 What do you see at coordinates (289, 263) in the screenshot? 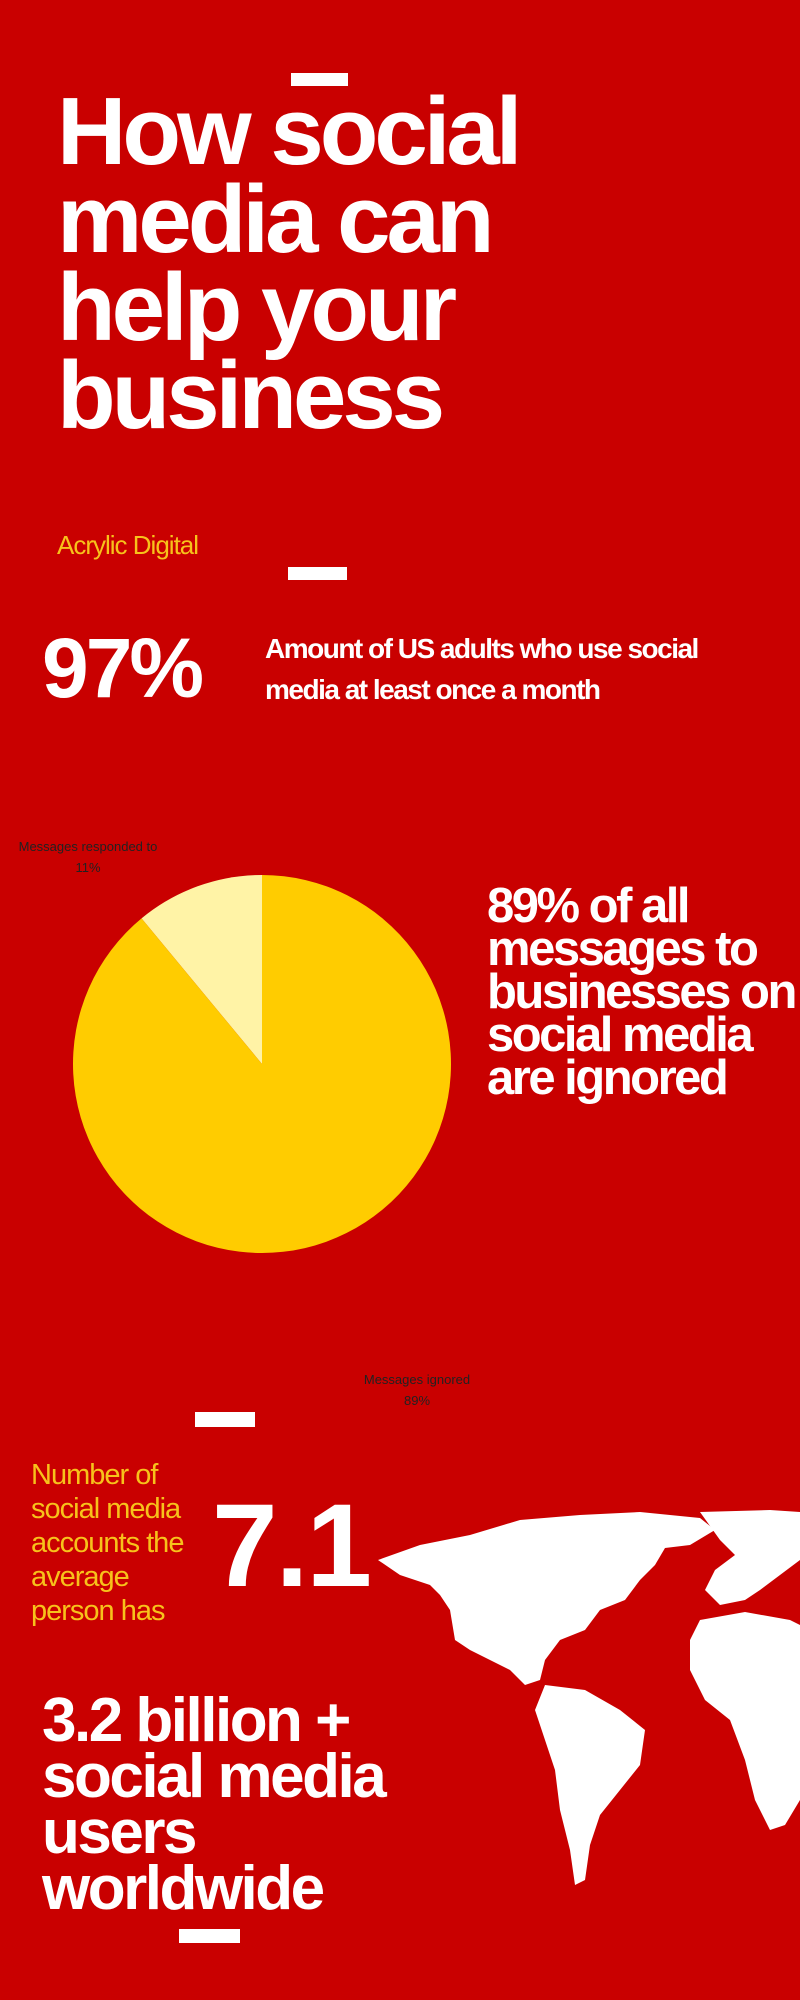
I see `title: How social media can help your business` at bounding box center [289, 263].